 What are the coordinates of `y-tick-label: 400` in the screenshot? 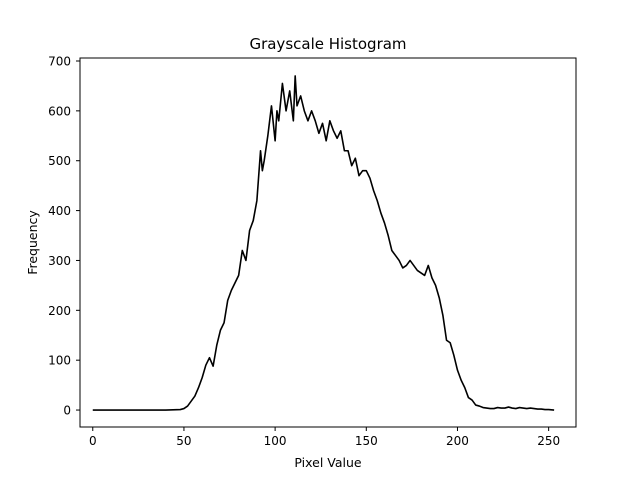 It's located at (59, 211).